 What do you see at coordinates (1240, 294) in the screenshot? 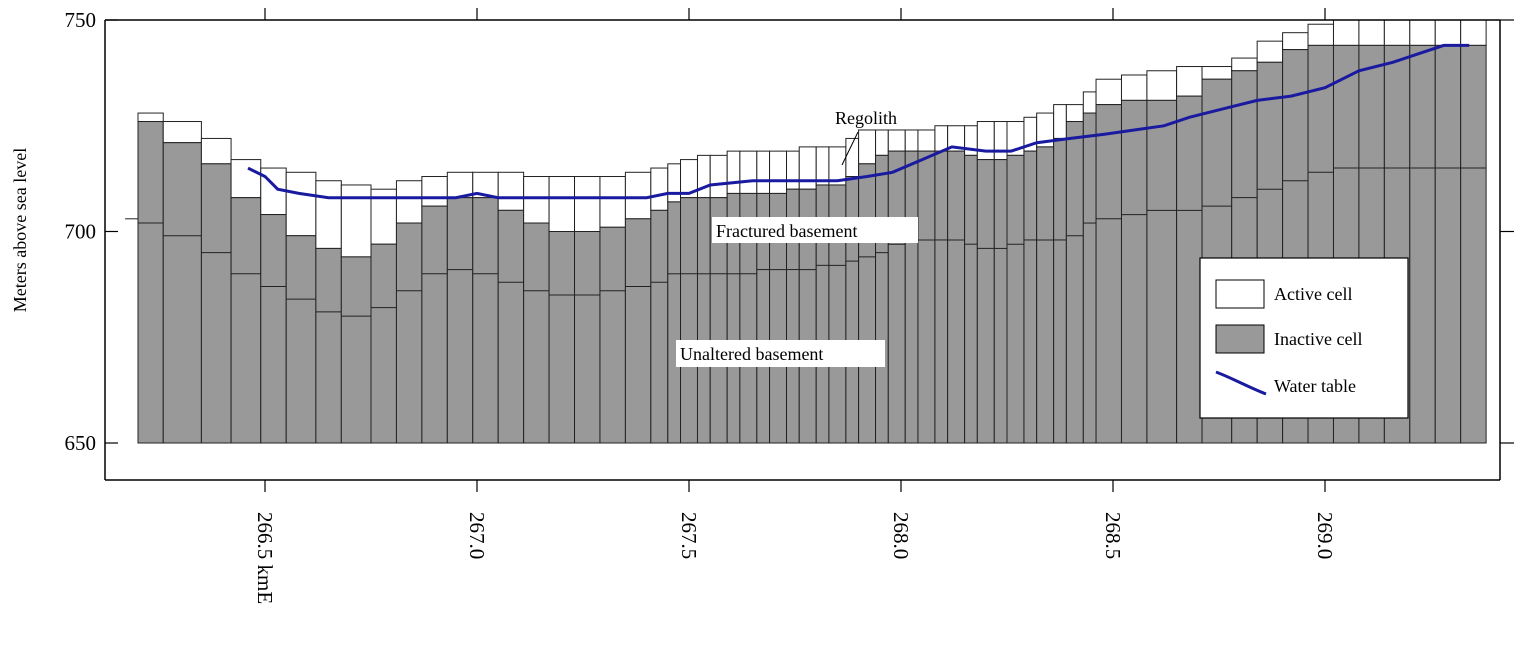
I see `legend-swatch-active` at bounding box center [1240, 294].